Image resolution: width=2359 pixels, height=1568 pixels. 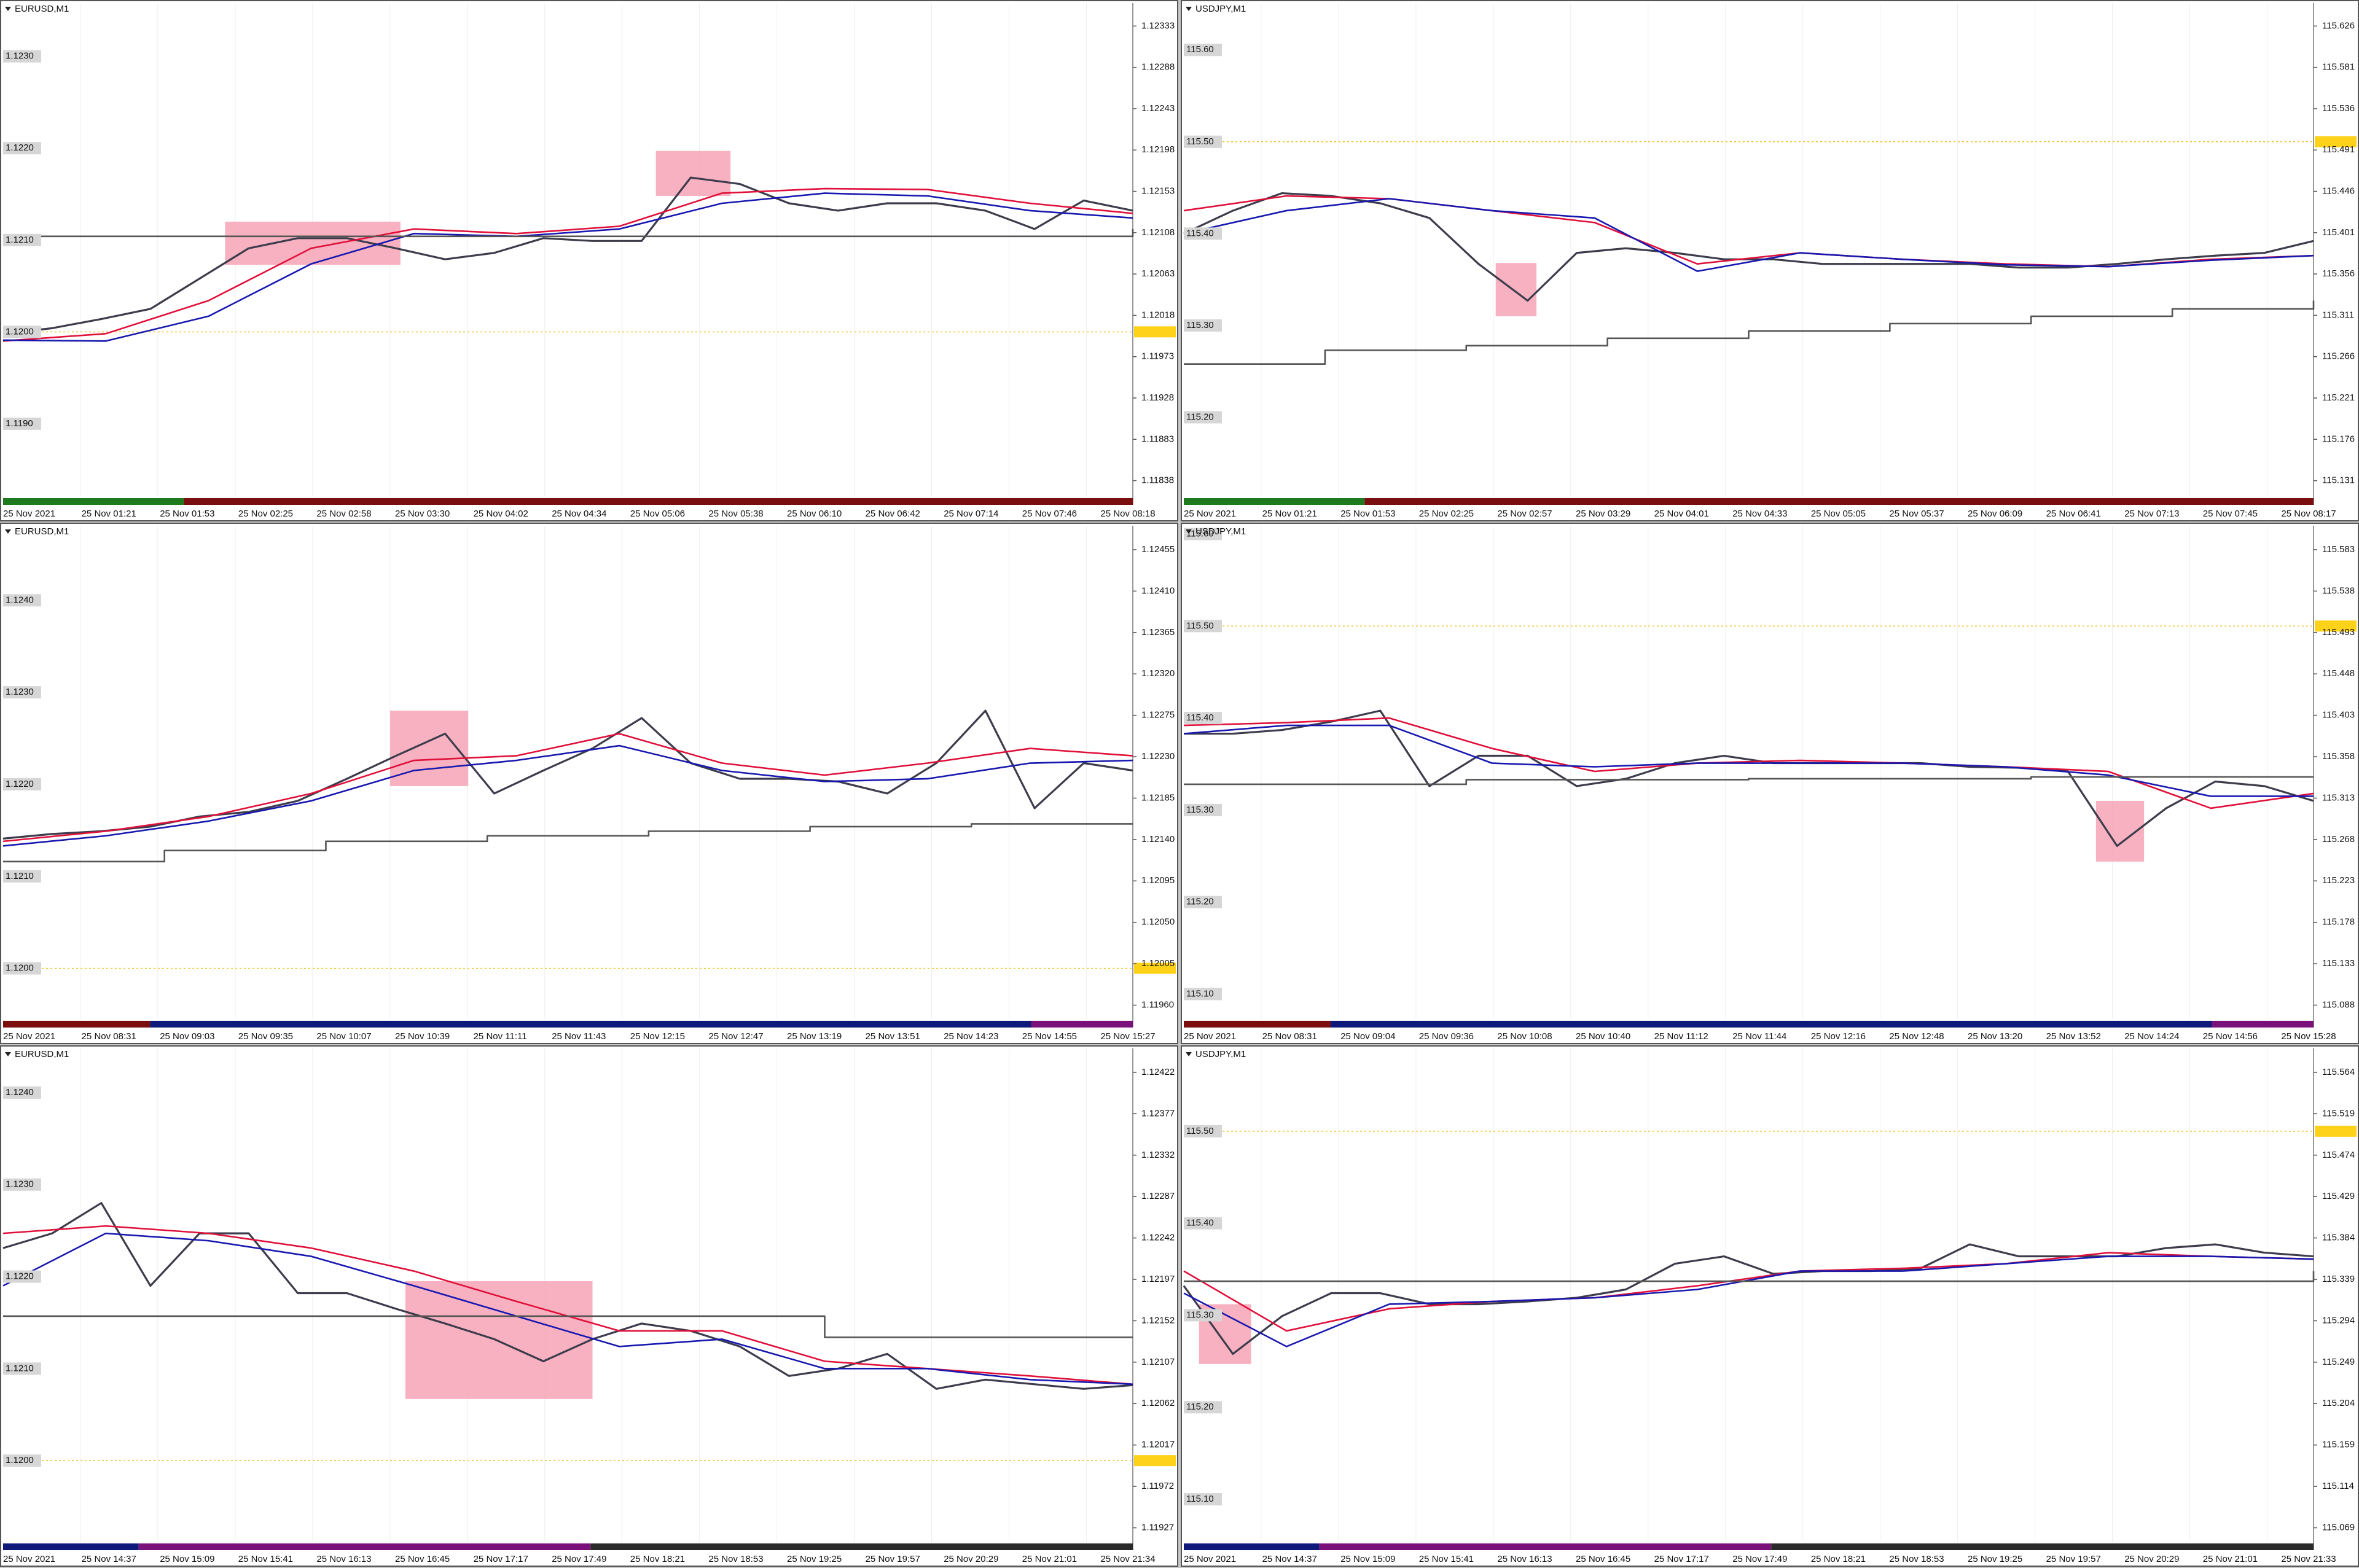 I want to click on x-tick-label: 25 Nov 03:29, so click(x=1603, y=514).